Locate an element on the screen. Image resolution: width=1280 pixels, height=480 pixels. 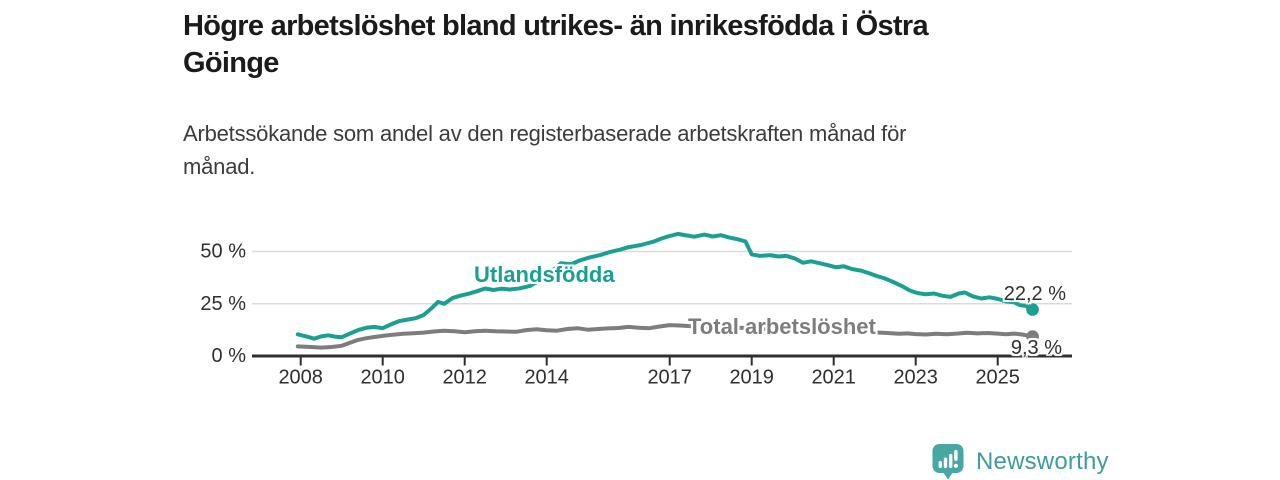
x-tick-label: 2021 is located at coordinates (833, 378).